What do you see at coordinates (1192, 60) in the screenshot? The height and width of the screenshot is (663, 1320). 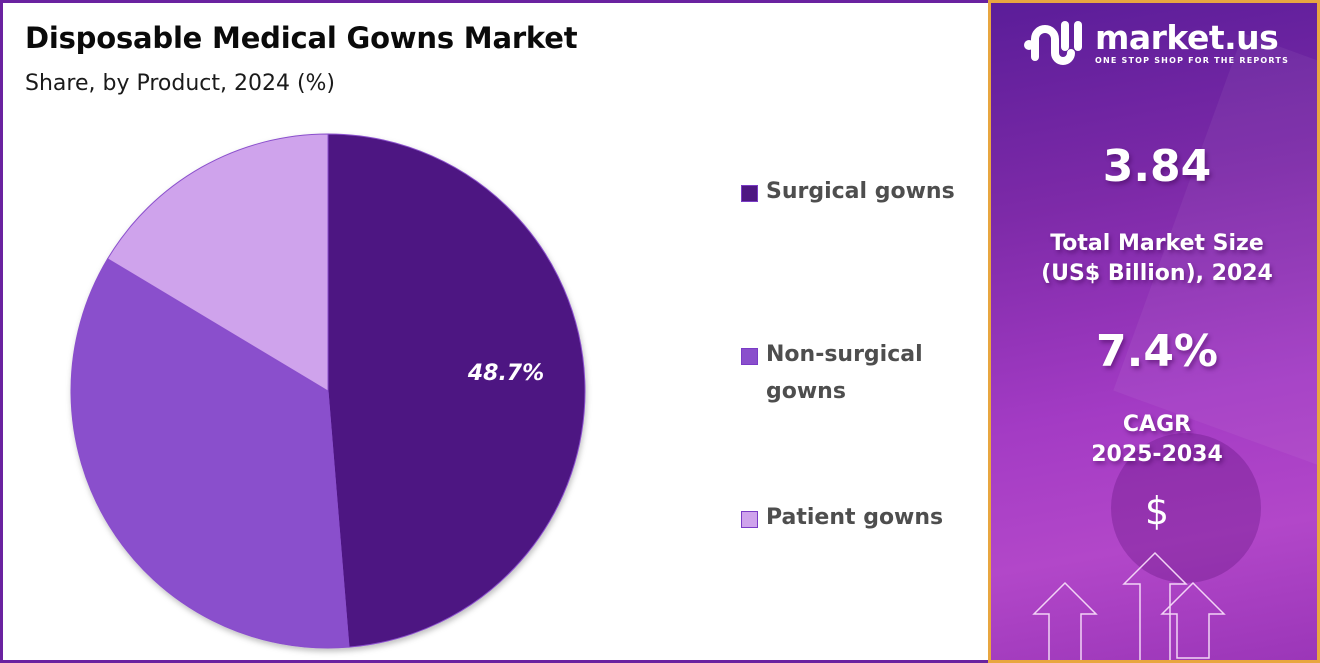 I see `logo-tagline: ONE STOP SHOP FOR THE REPORTS` at bounding box center [1192, 60].